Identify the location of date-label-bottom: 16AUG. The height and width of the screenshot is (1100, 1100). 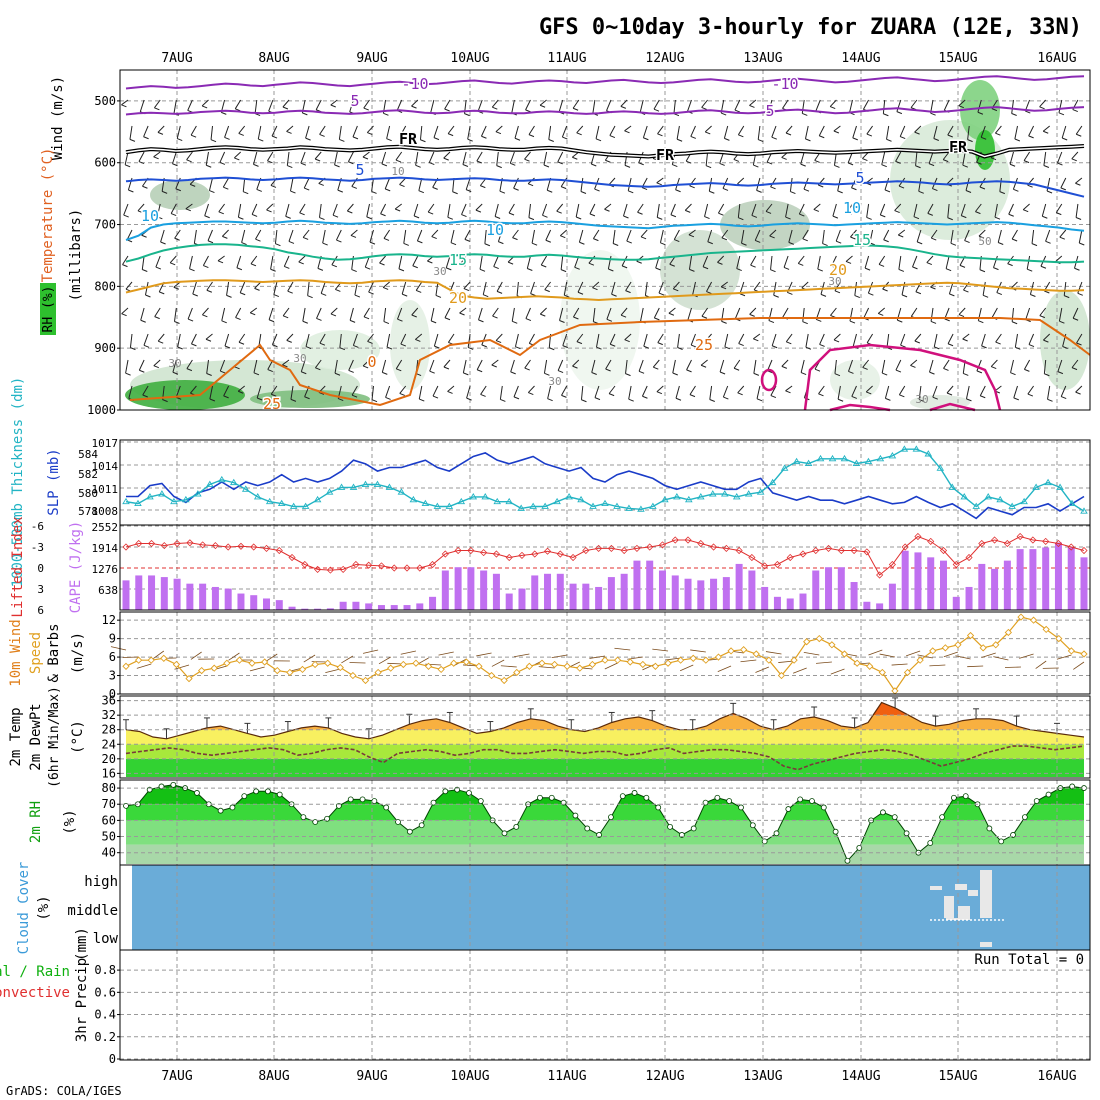
(1056, 1076).